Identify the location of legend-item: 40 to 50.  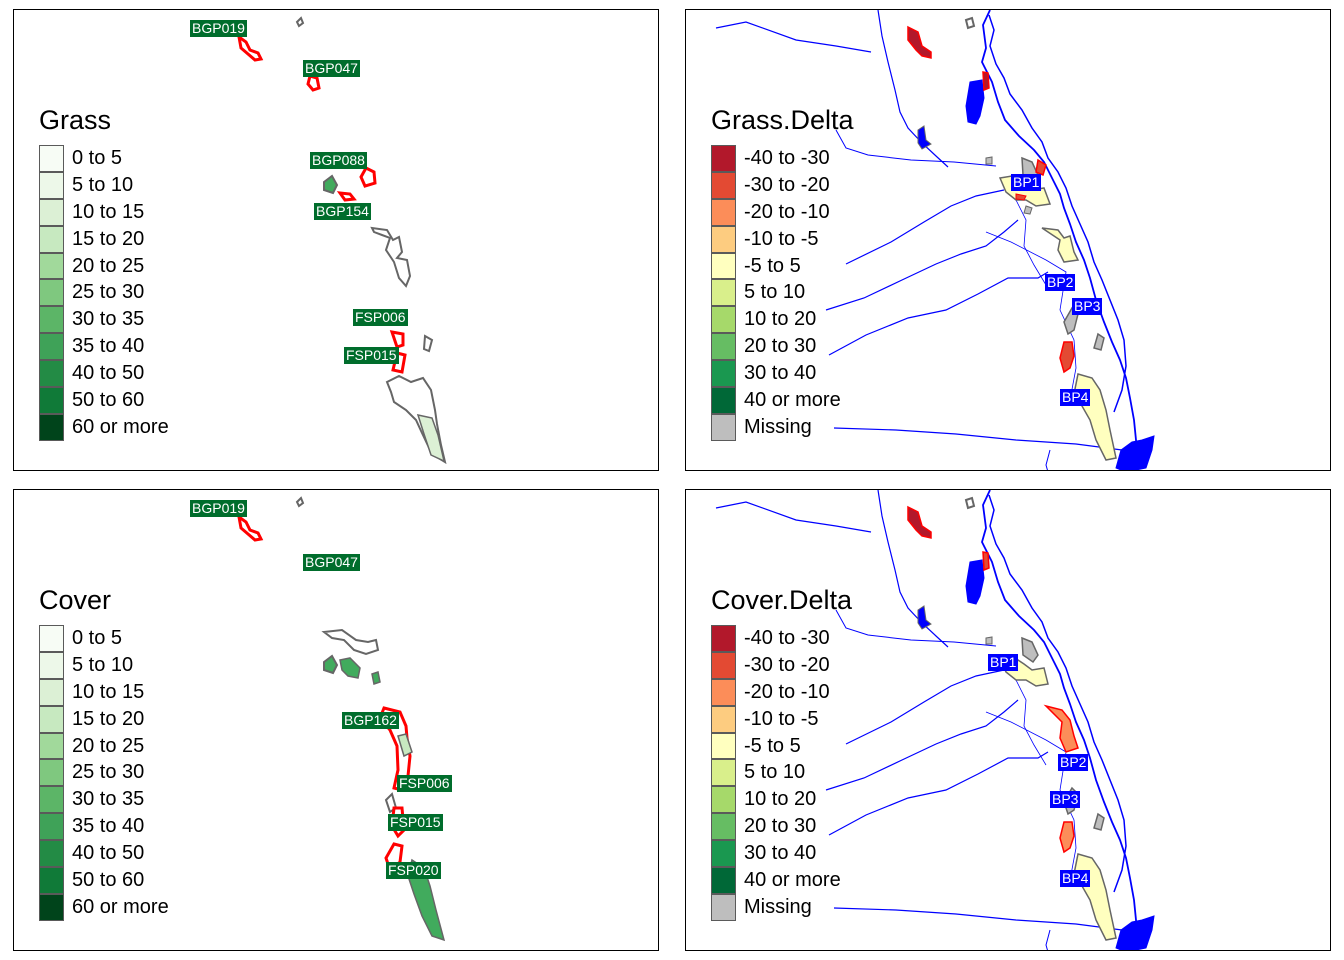
(104, 854).